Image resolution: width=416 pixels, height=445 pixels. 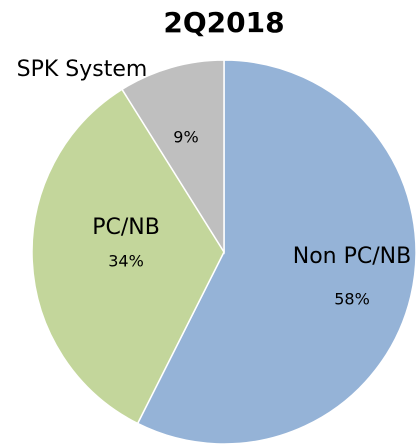 I want to click on chart-title: 2Q2018, so click(x=223, y=22).